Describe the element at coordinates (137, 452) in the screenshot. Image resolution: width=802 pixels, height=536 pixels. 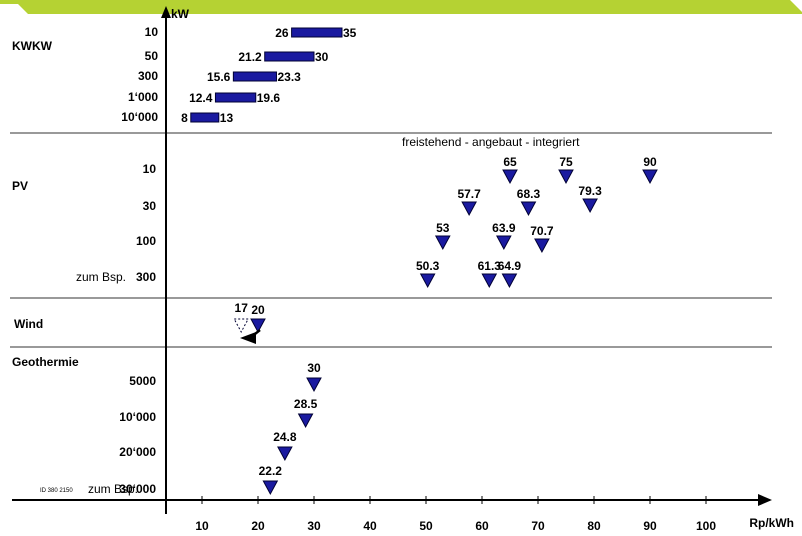
I see `row-label: 20‘000` at that location.